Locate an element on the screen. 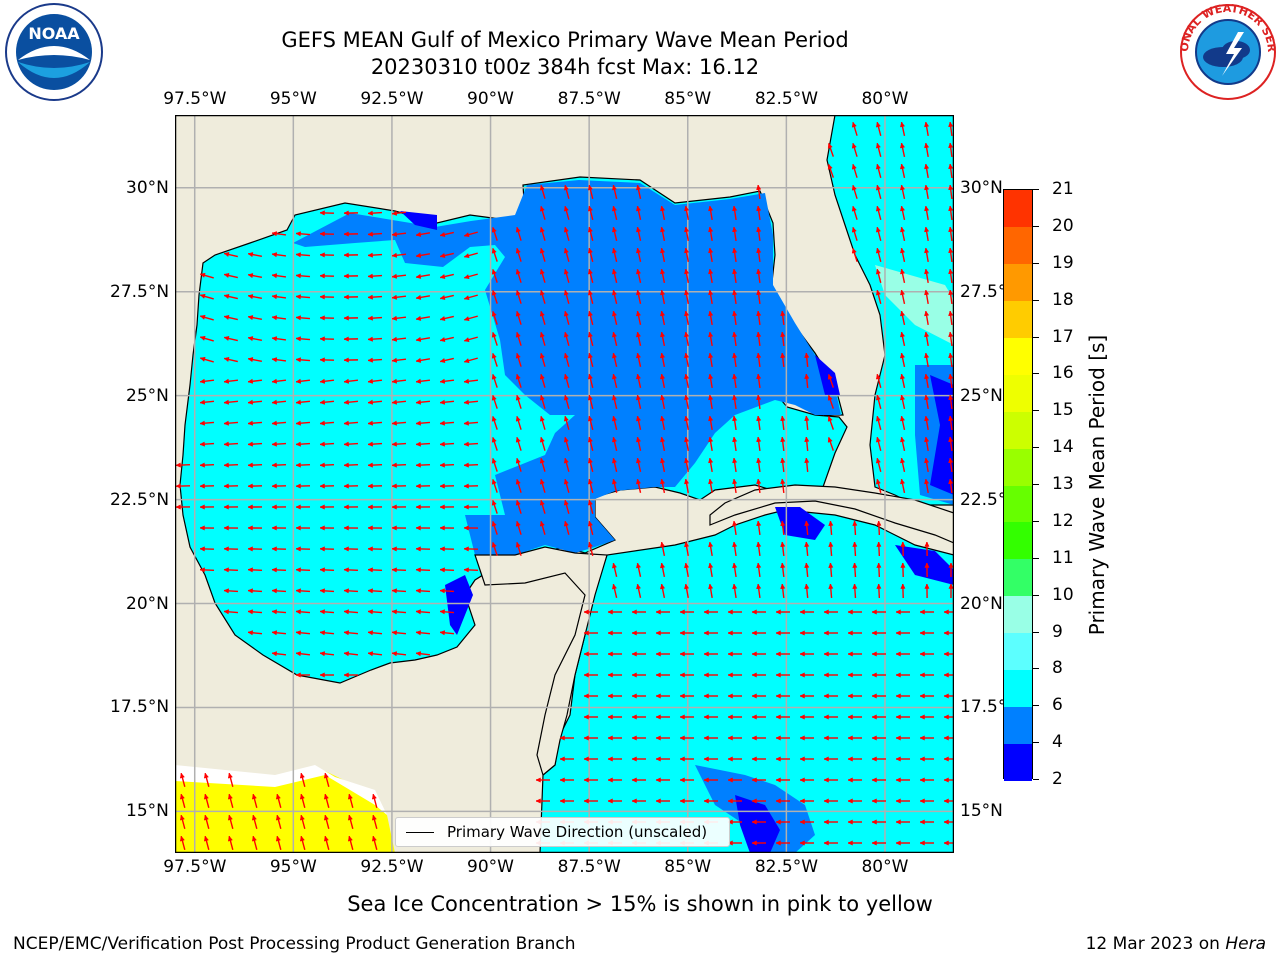 This screenshot has width=1280, height=960. colorbar-tick-label: 6 is located at coordinates (1057, 705).